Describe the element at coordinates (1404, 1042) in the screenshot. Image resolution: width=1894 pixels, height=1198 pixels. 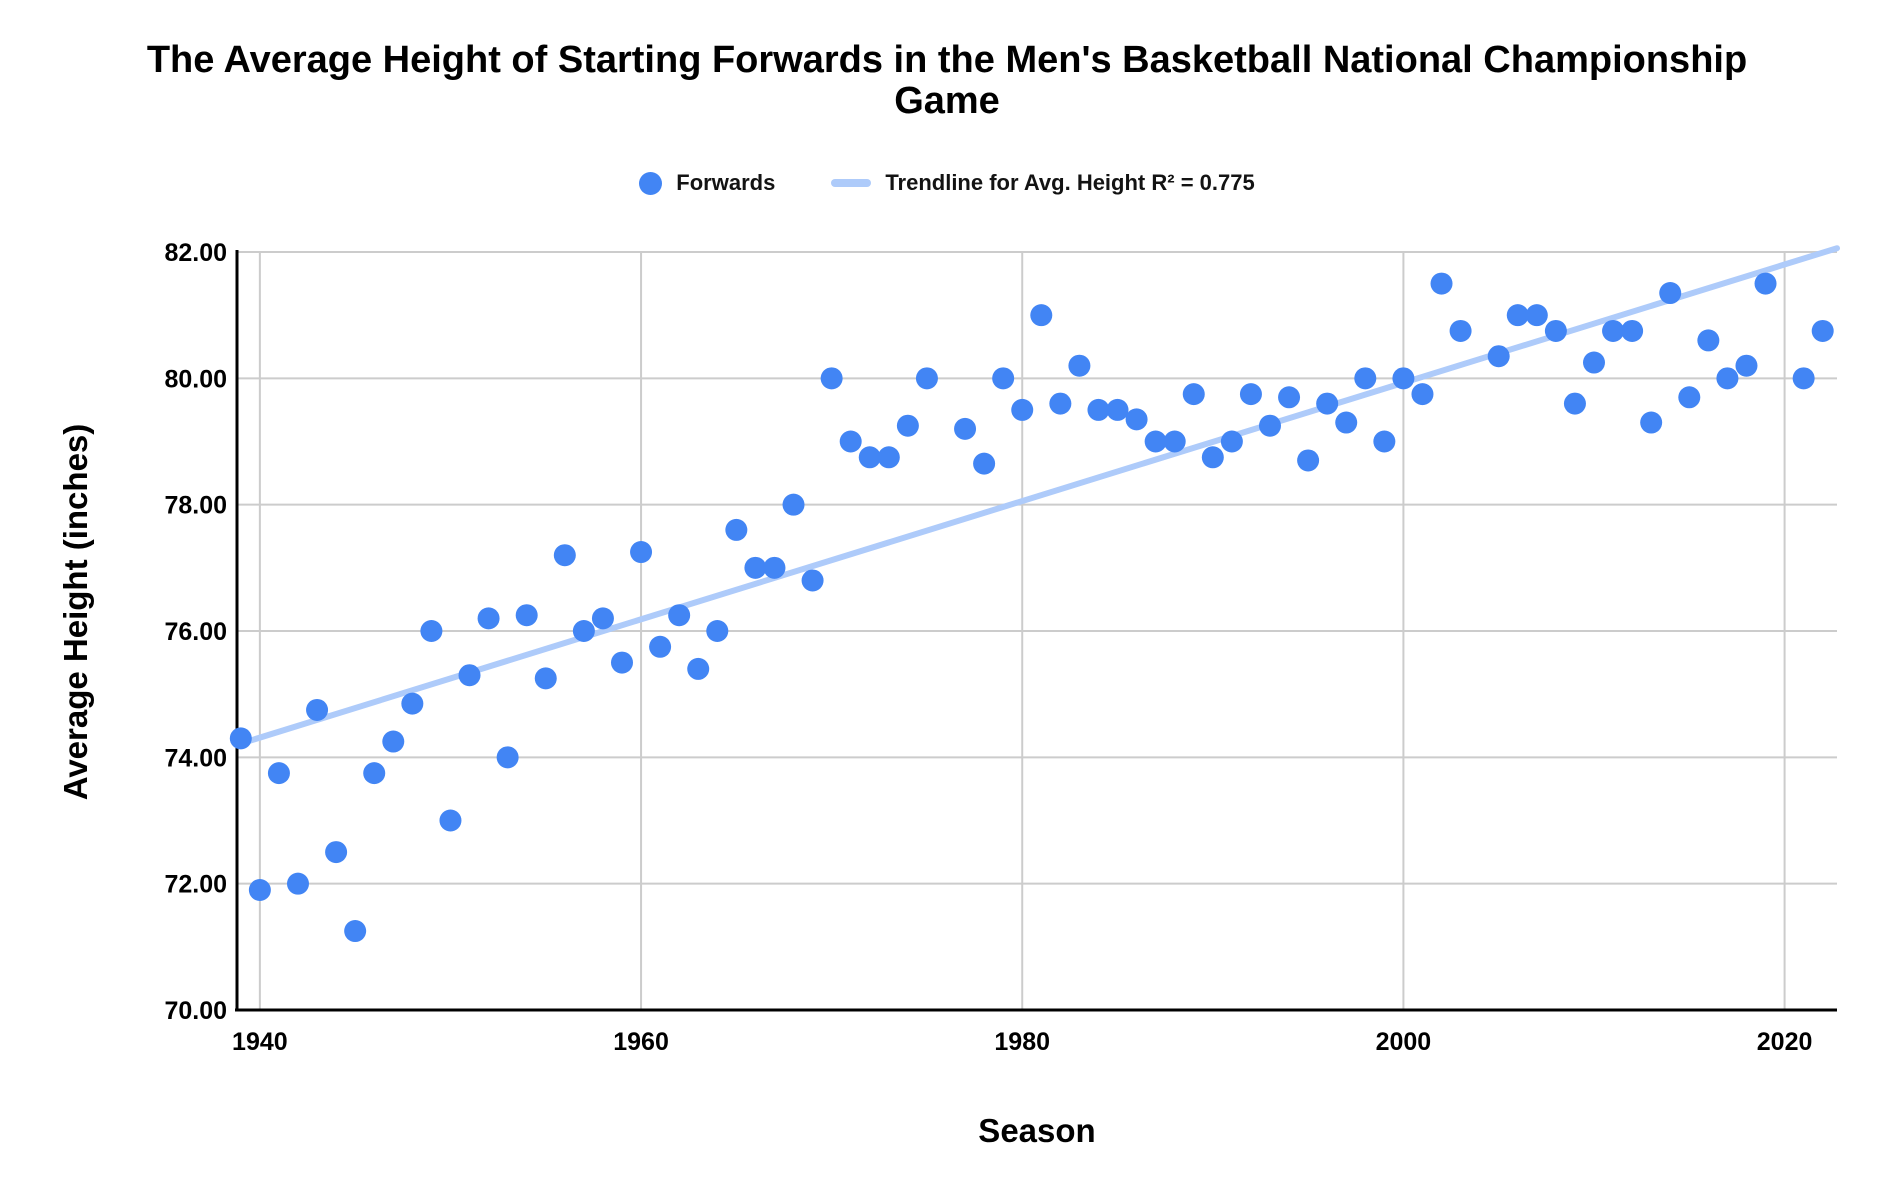
I see `x-tick-label: 2000` at that location.